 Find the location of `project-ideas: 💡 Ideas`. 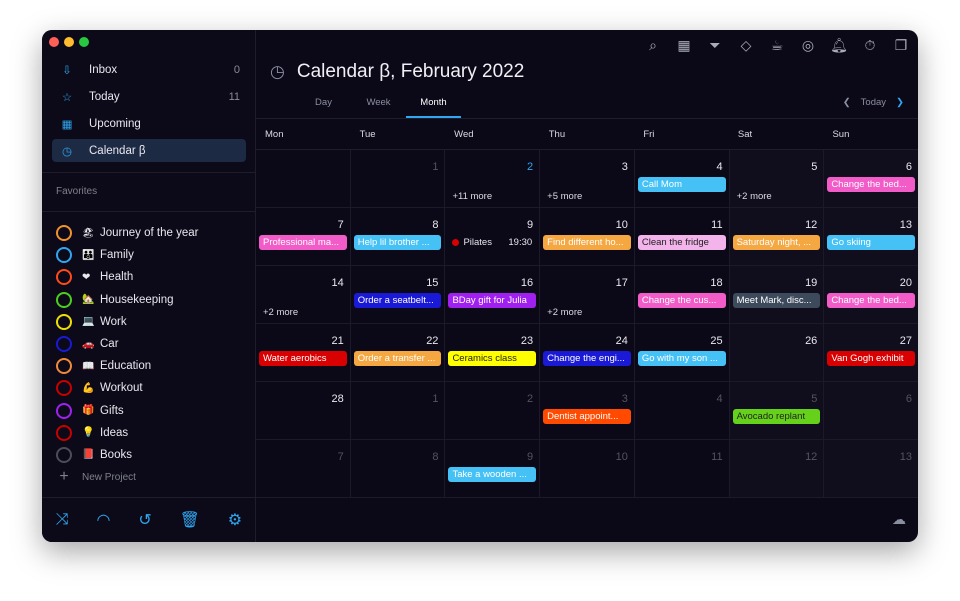

project-ideas: 💡 Ideas is located at coordinates (127, 433).